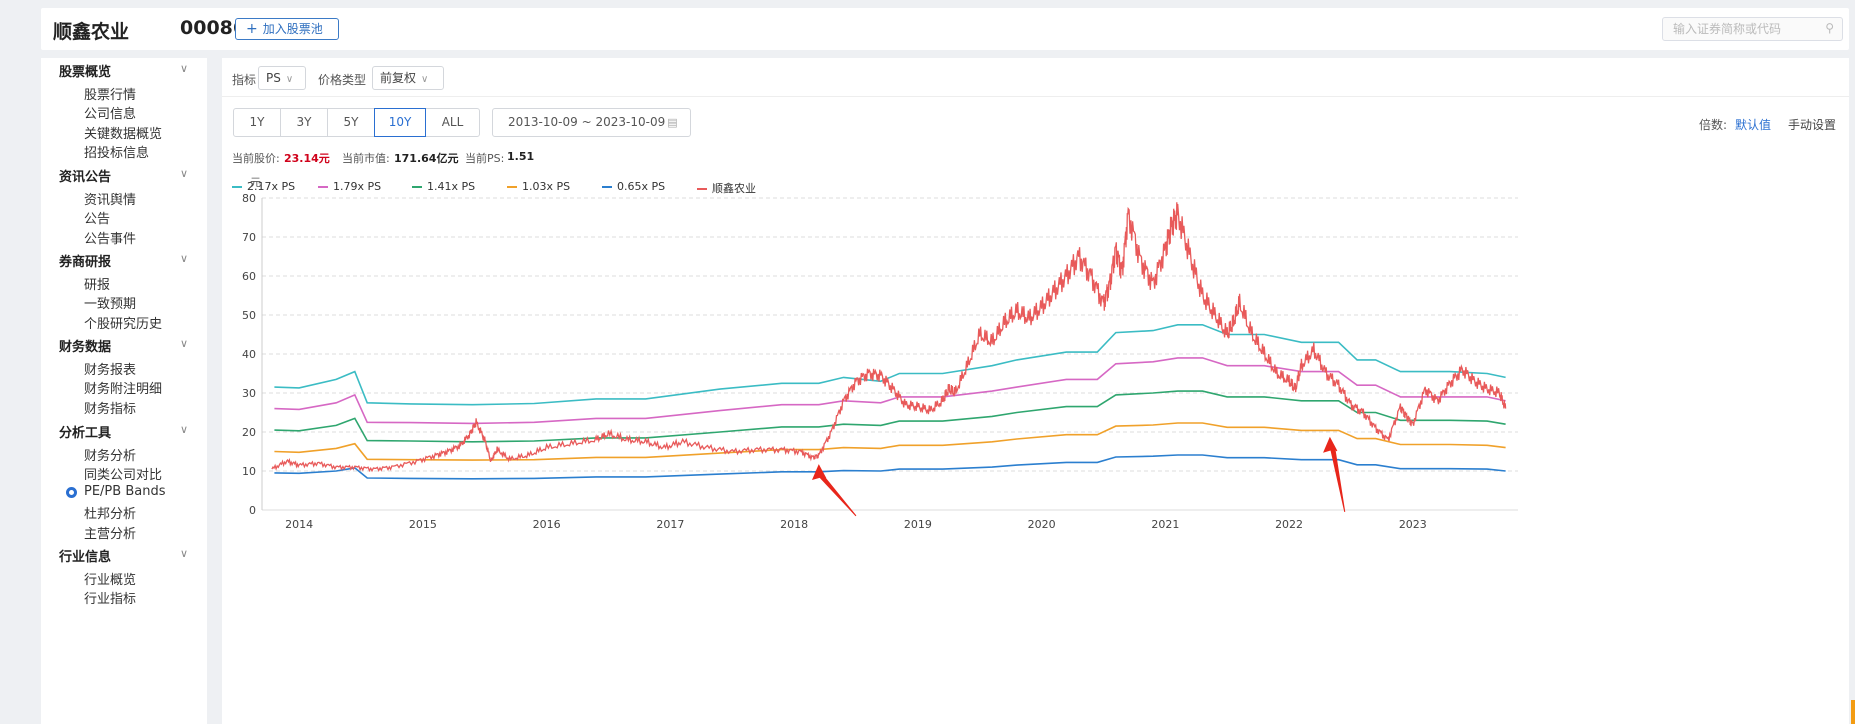  Describe the element at coordinates (110, 114) in the screenshot. I see `sidebar-item-company-info: 公司信息` at that location.